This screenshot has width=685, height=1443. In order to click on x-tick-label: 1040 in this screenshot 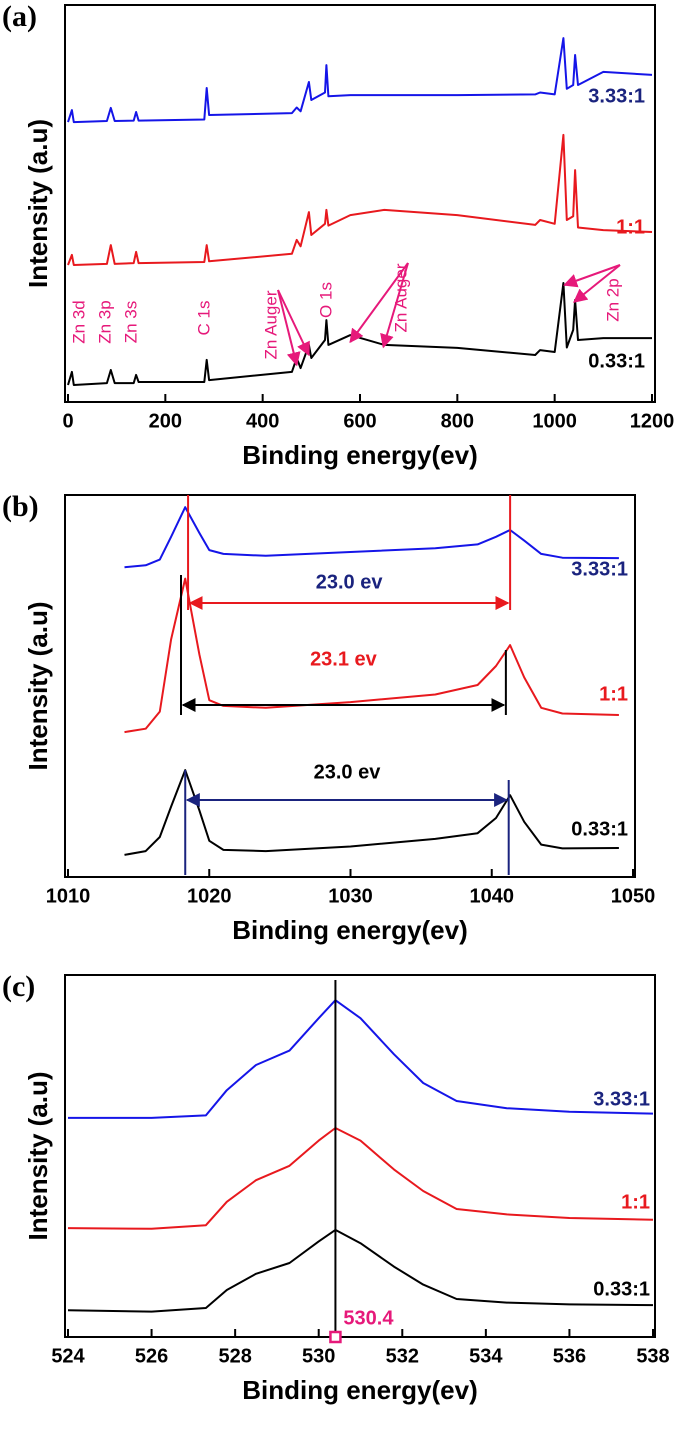, I will do `click(492, 896)`.